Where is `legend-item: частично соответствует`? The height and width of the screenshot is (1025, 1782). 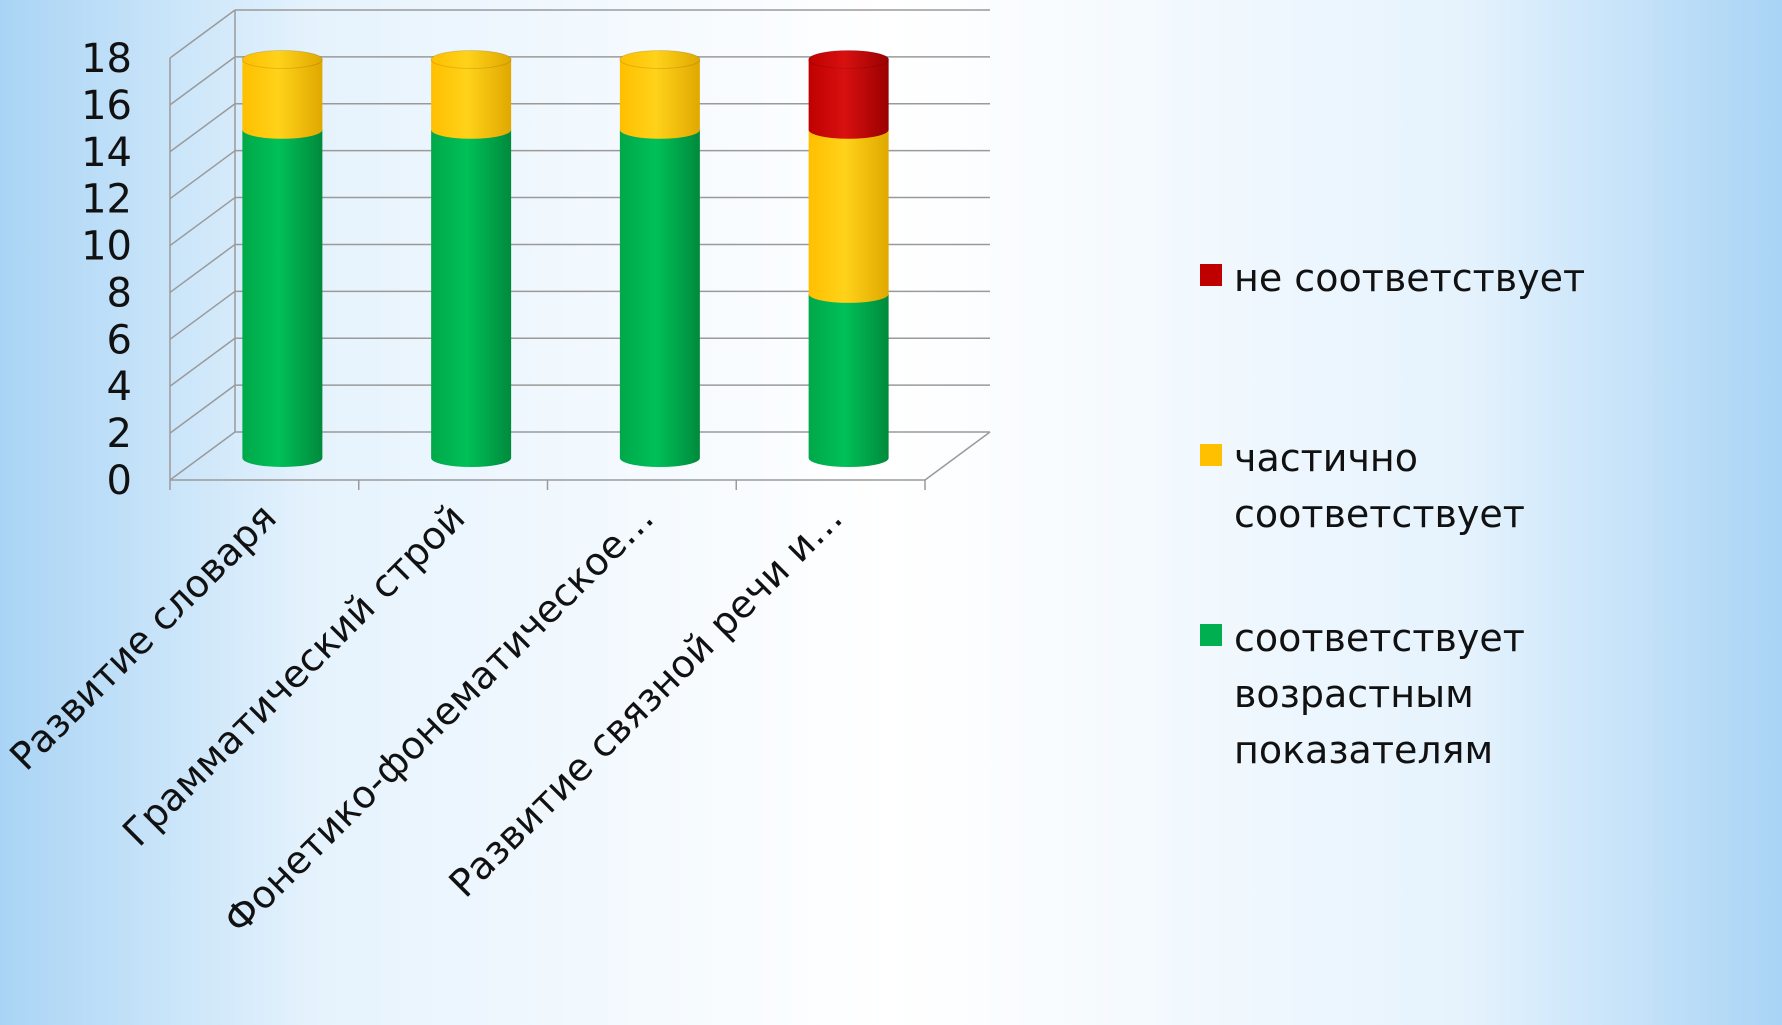
legend-item: частично соответствует is located at coordinates (1447, 486).